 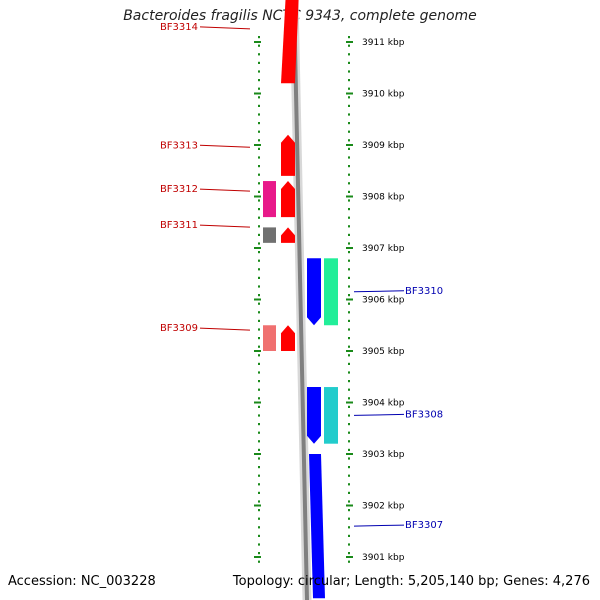 I want to click on kbp-tick-label: 3910 kbp, so click(x=383, y=95).